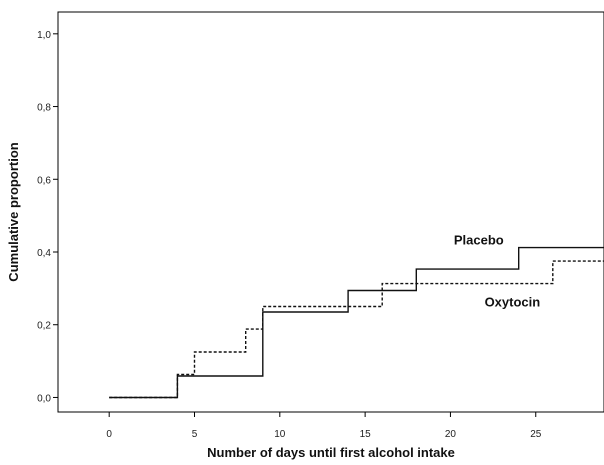 Image resolution: width=604 pixels, height=465 pixels. Describe the element at coordinates (44, 108) in the screenshot. I see `y-tick-label: 0,8` at that location.